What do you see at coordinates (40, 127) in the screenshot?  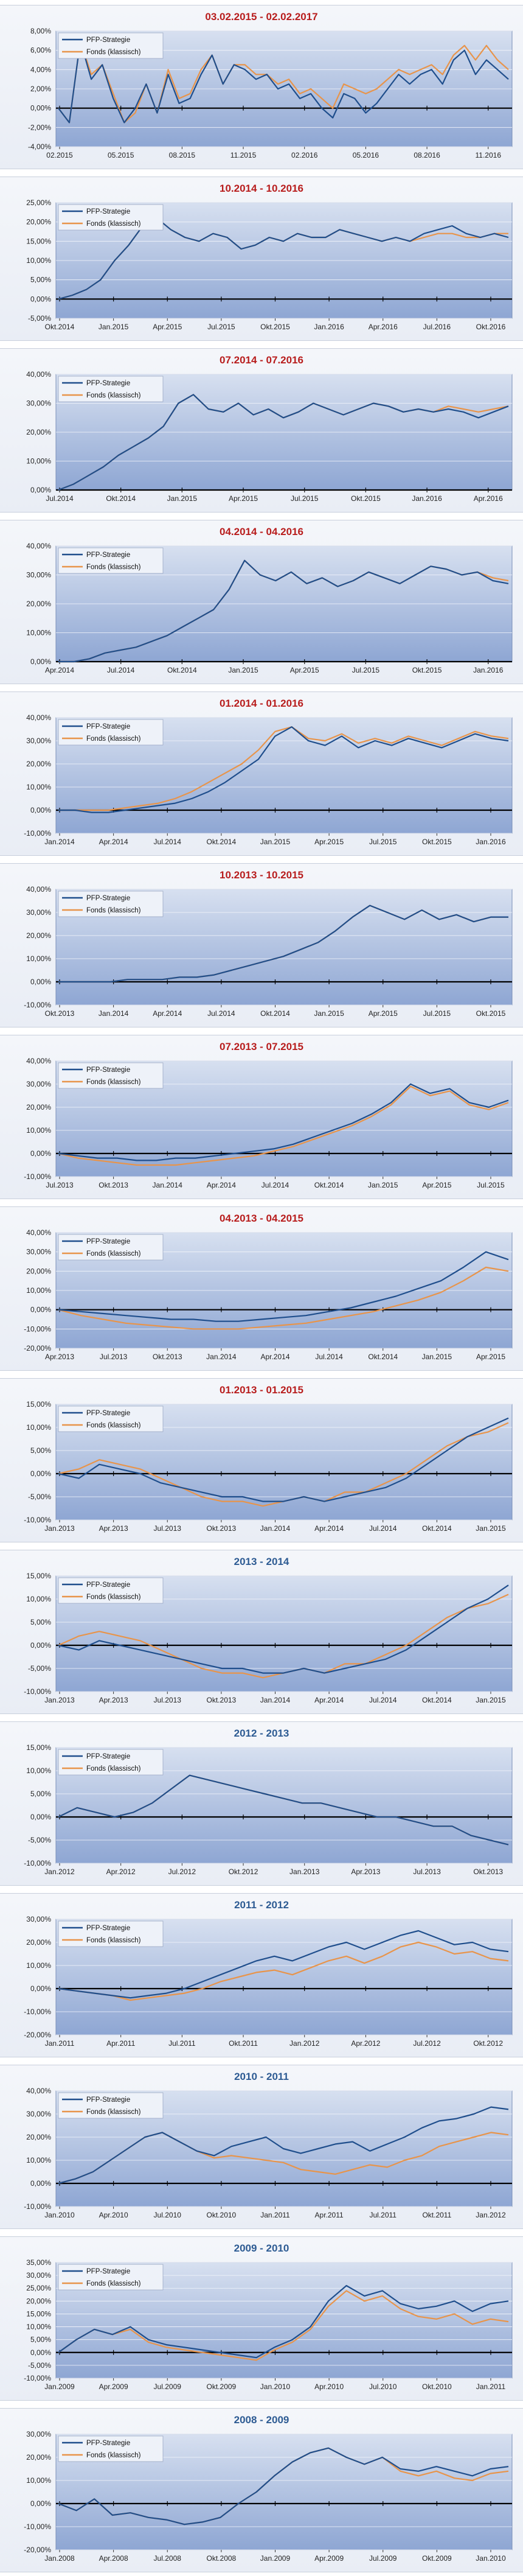 I see `y-tick-label: -2,00%` at bounding box center [40, 127].